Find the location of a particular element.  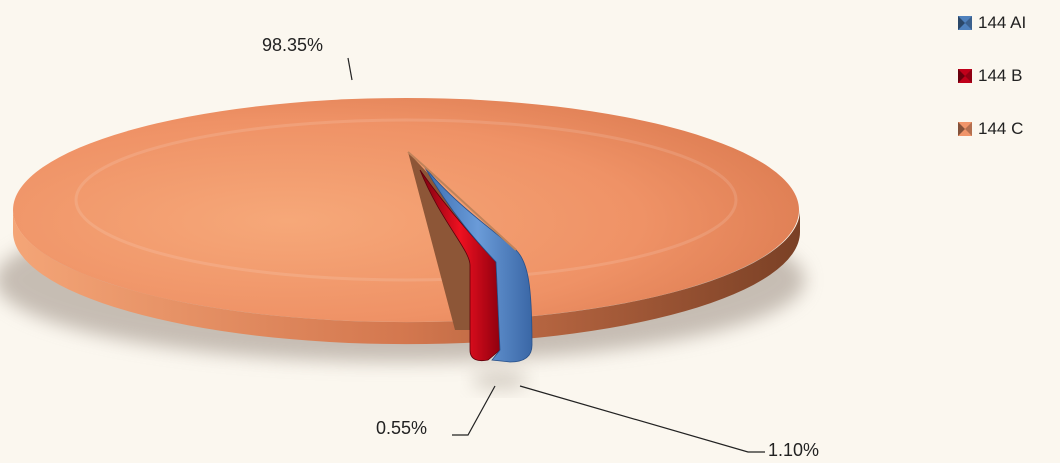

legend-item-144-c: 144 C is located at coordinates (992, 129).